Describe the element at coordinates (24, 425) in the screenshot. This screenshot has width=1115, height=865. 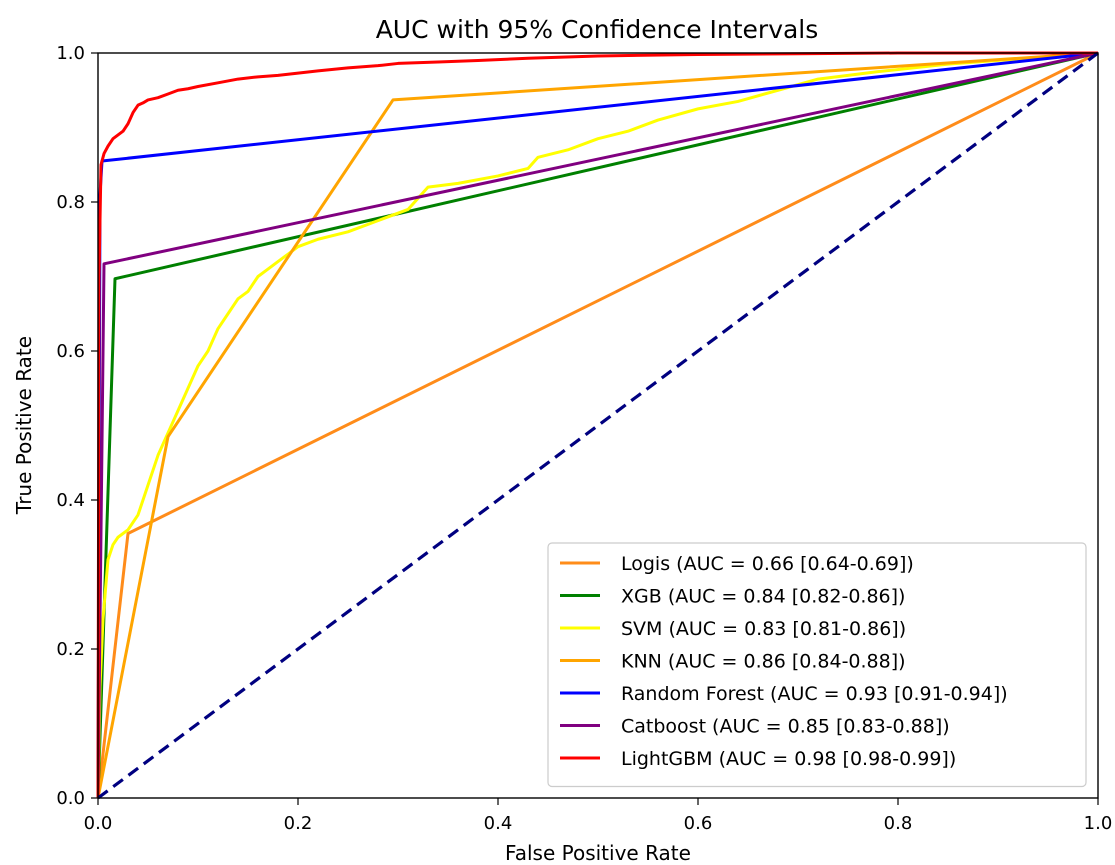
I see `y-axis-label: True Positive Rate` at that location.